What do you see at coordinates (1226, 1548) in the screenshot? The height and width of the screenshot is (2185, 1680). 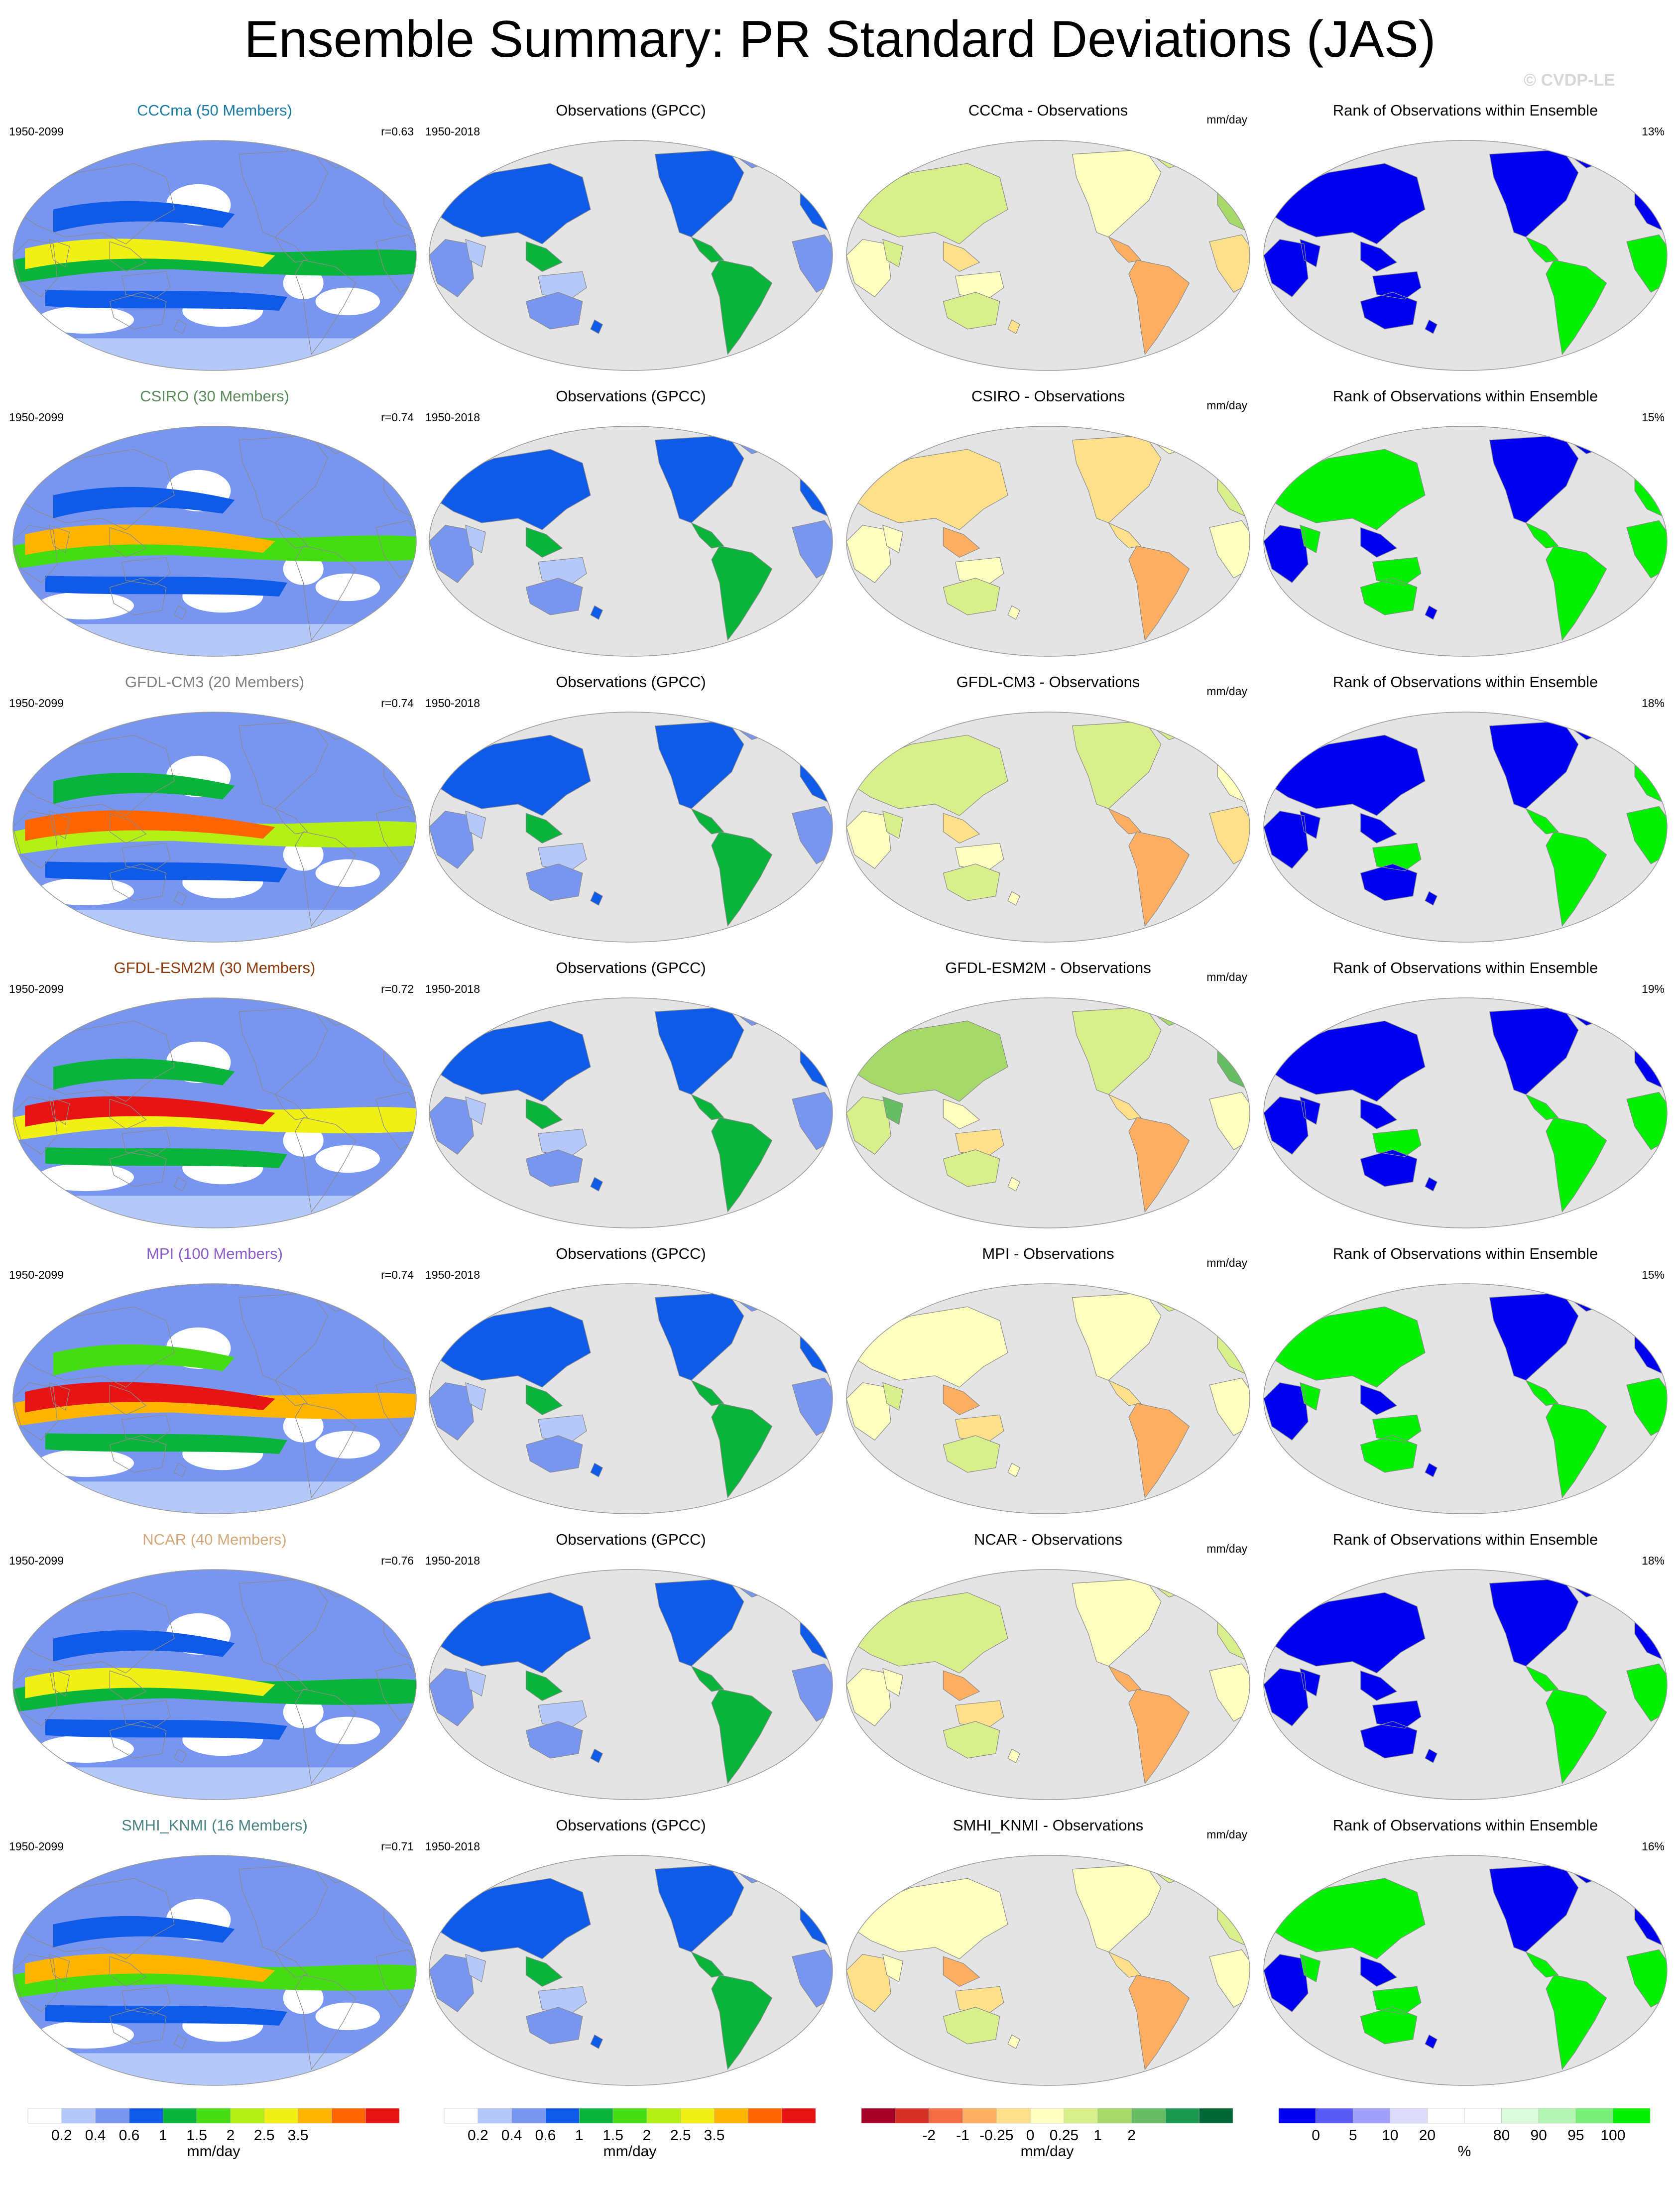 I see `difference-units: mm/day` at bounding box center [1226, 1548].